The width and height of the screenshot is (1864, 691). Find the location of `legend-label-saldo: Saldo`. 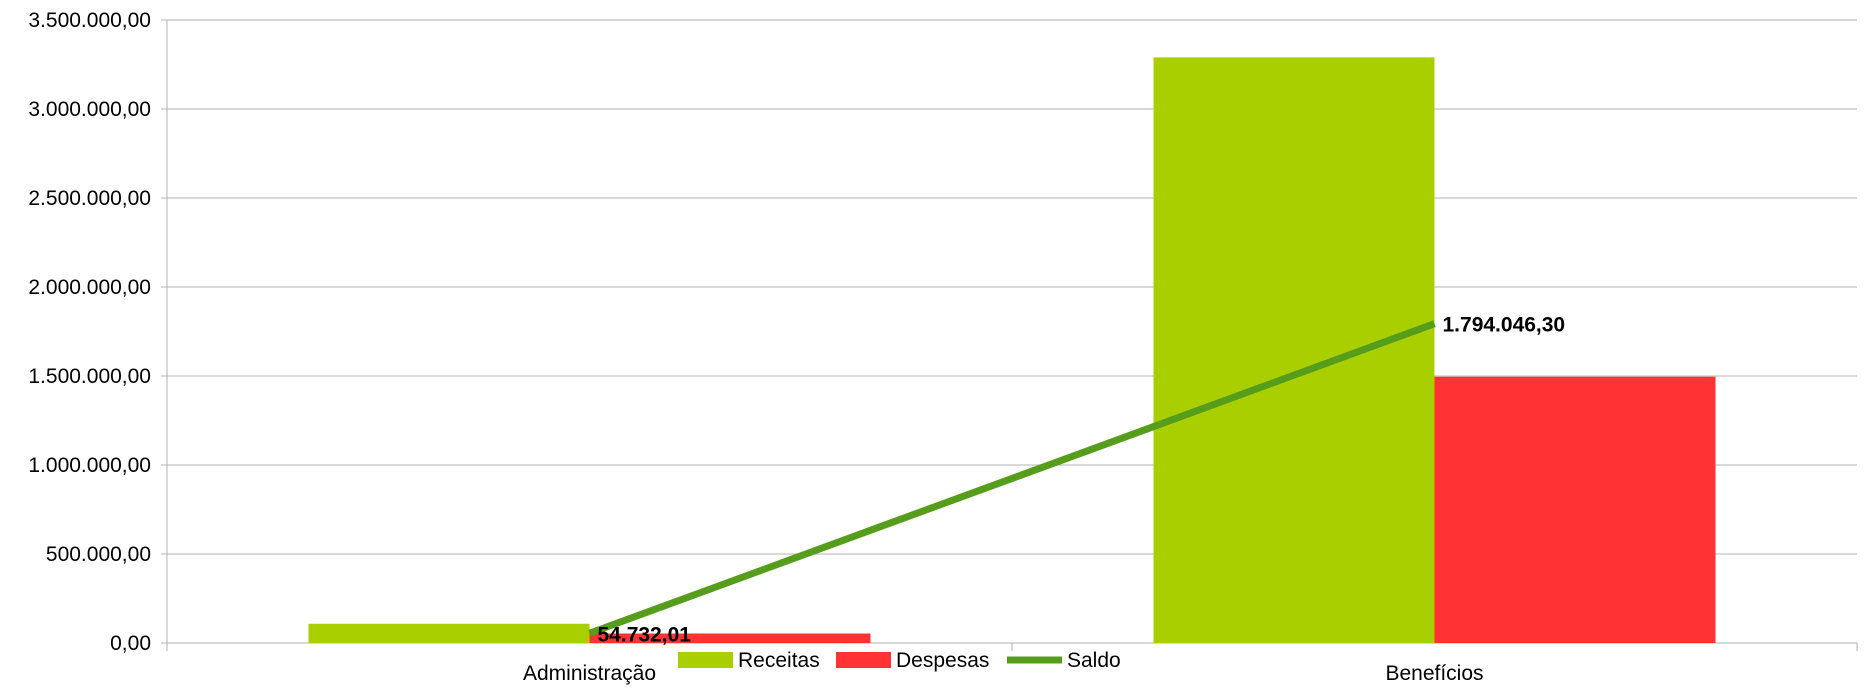

legend-label-saldo: Saldo is located at coordinates (1094, 660).